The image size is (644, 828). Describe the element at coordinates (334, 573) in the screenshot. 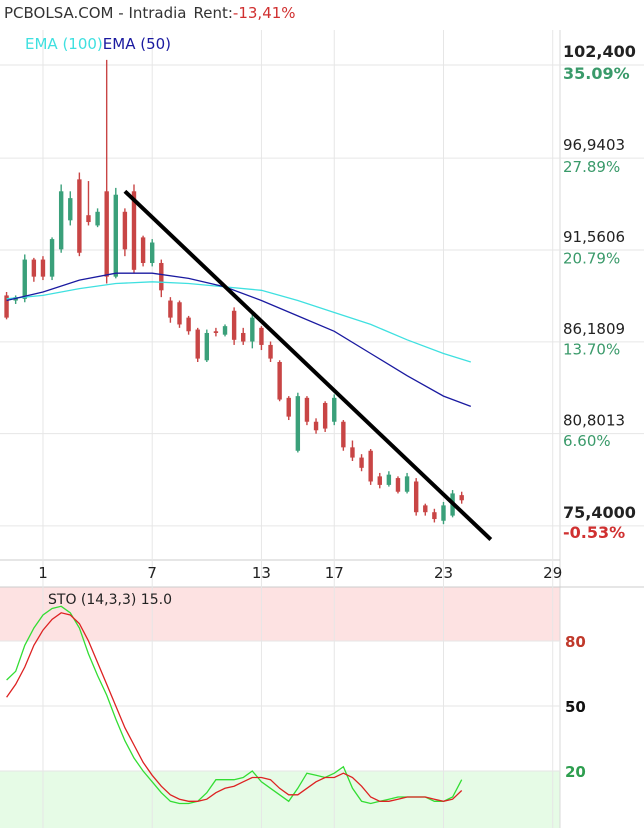

I see `x-tick-label: 17` at that location.